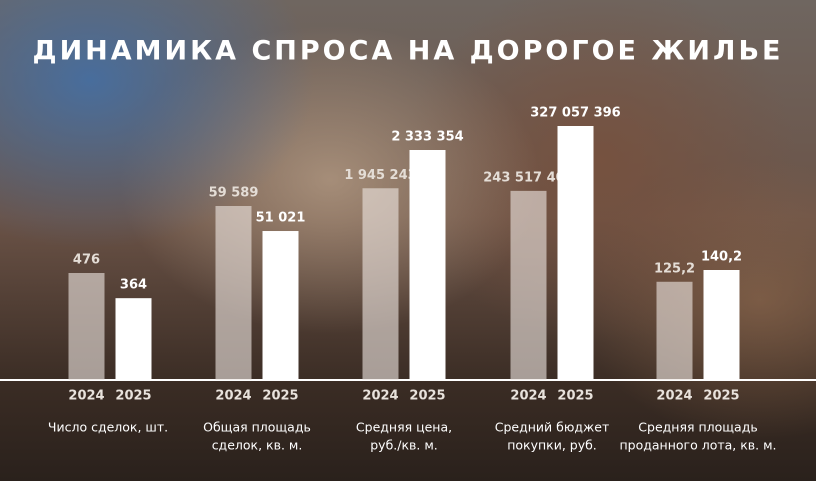 The image size is (816, 481). What do you see at coordinates (427, 137) in the screenshot?
I see `value-label: 2 333 354` at bounding box center [427, 137].